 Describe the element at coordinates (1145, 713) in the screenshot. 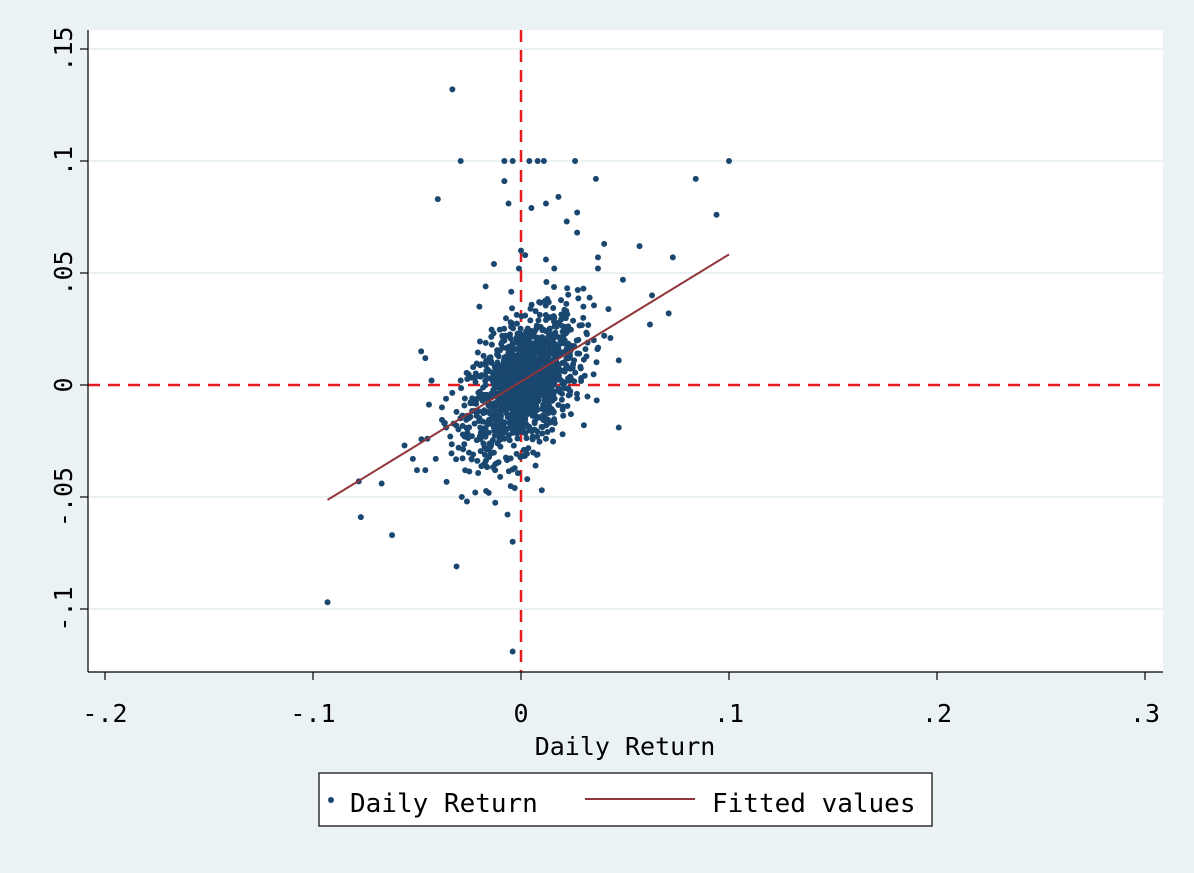

I see `x-tick-label: .3` at that location.